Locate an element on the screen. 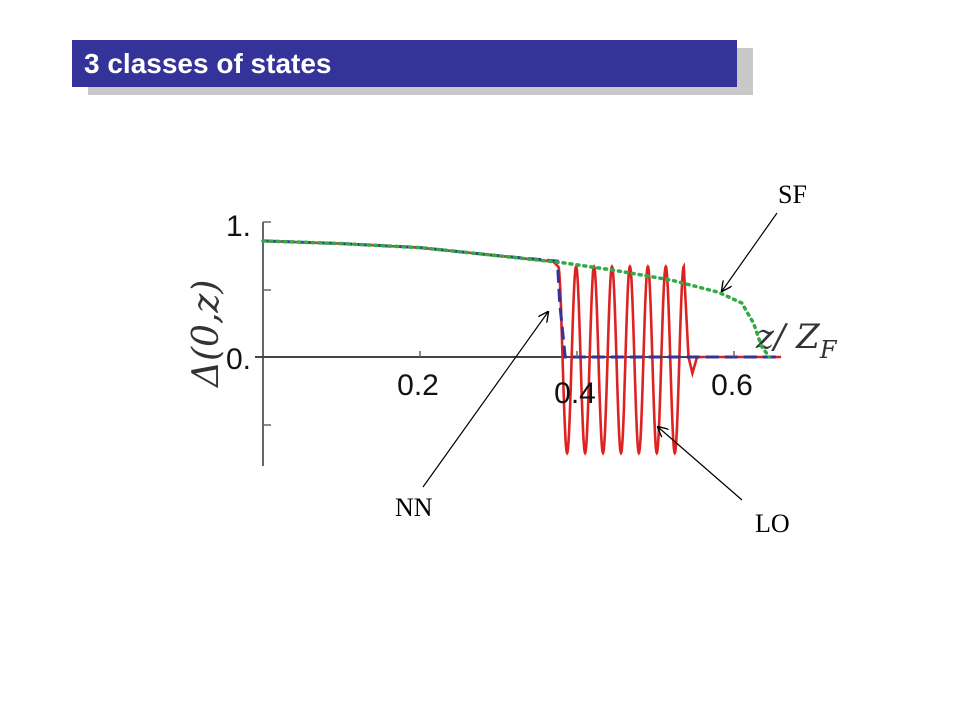  x-ticks: 0.2 0.4 0.6 is located at coordinates (575, 380).